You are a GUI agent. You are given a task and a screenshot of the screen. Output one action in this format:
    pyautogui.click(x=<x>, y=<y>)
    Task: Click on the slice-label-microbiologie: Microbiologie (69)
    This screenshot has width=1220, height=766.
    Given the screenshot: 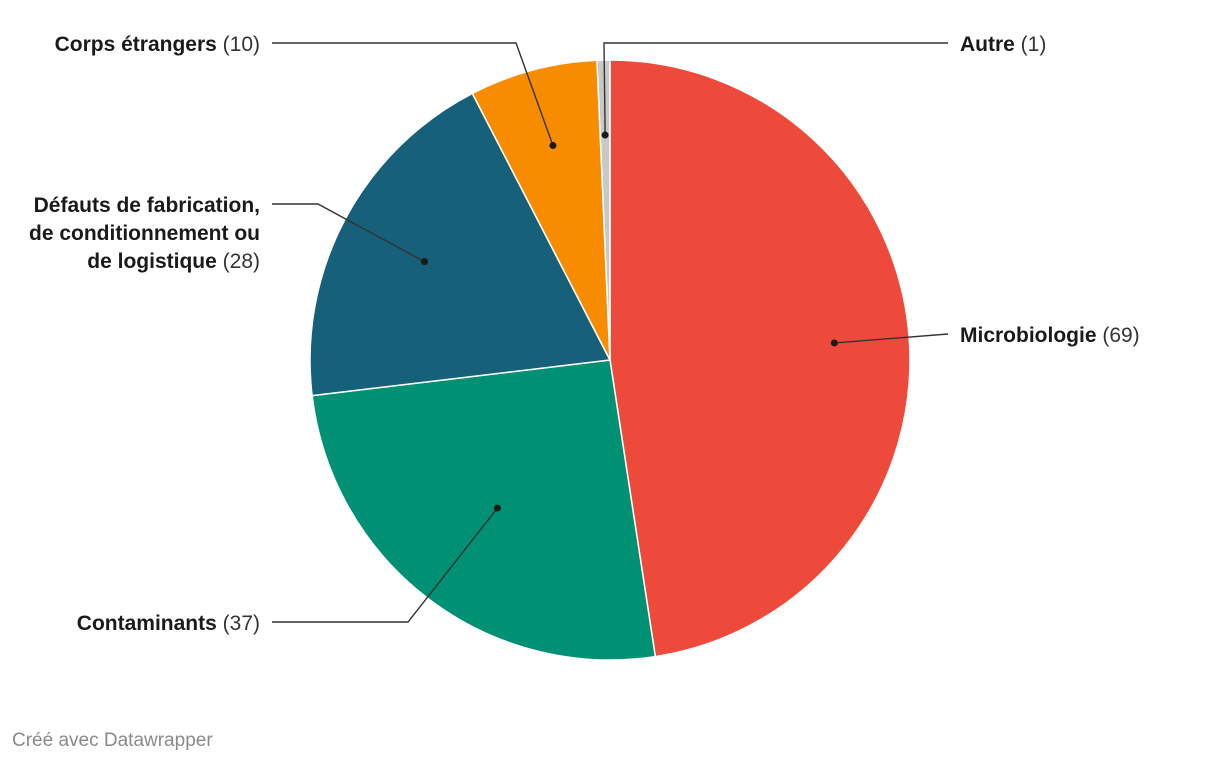 What is the action you would take?
    pyautogui.click(x=1050, y=335)
    